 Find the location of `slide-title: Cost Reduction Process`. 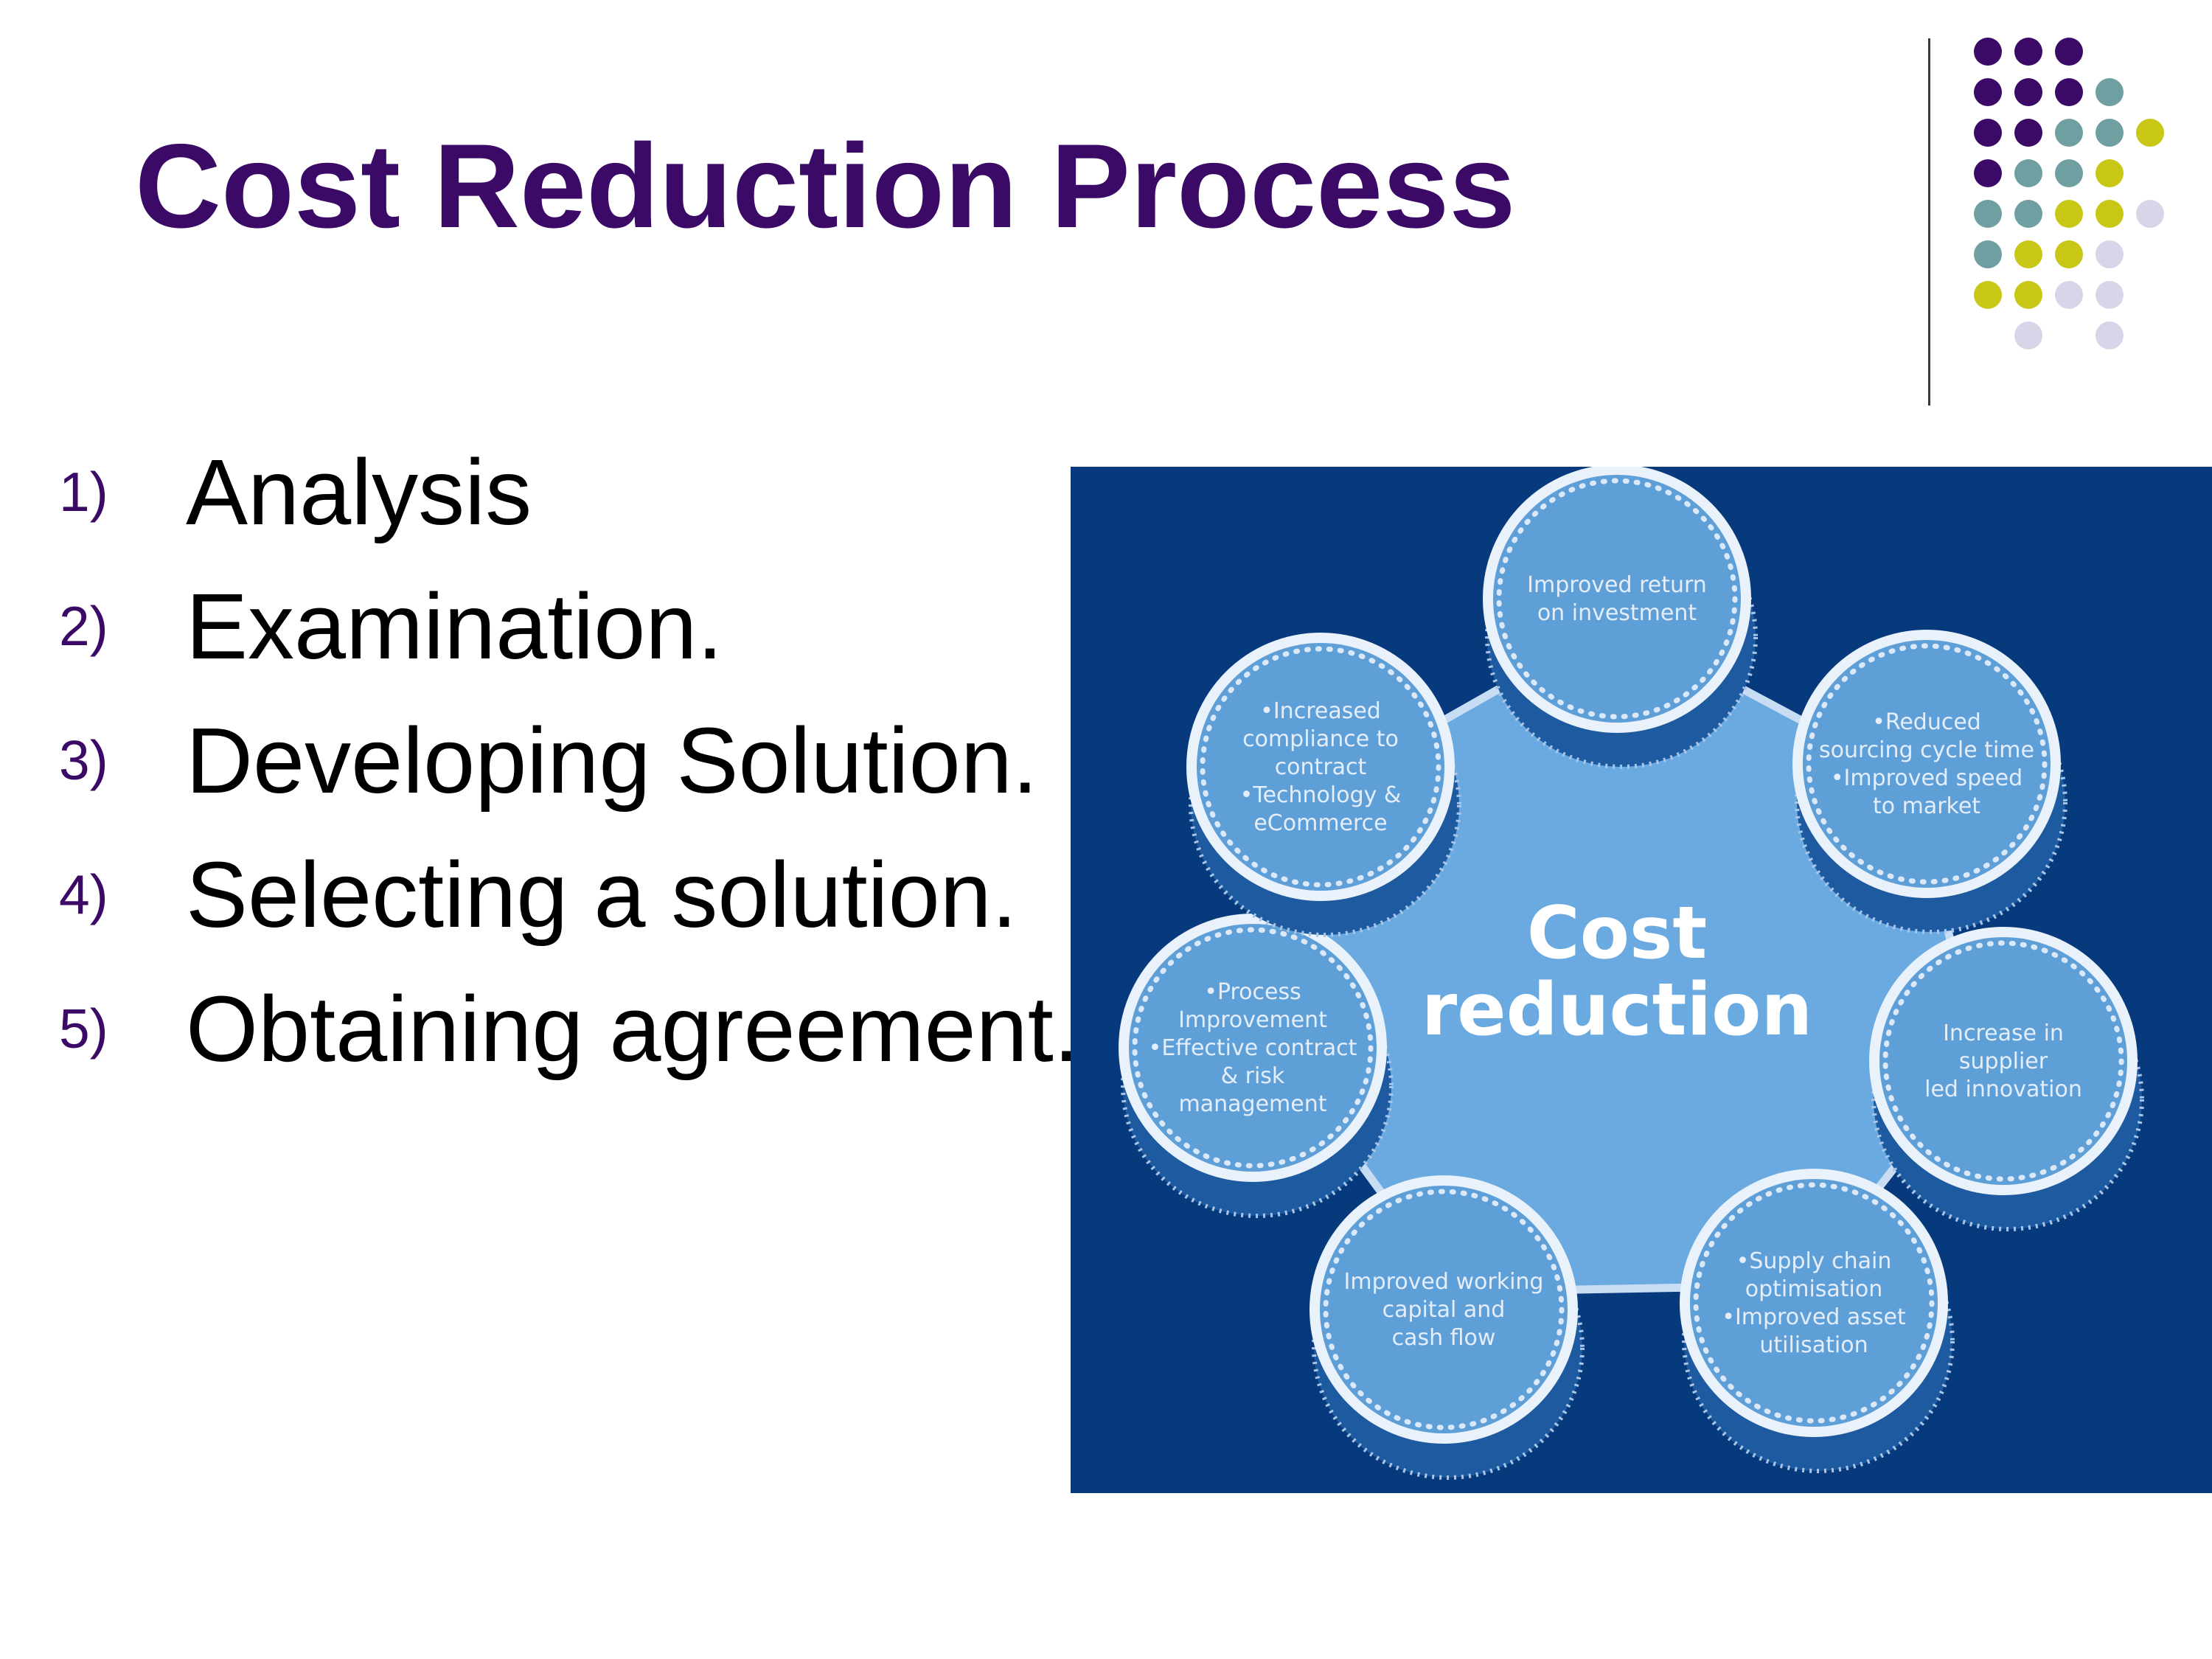

slide-title: Cost Reduction Process is located at coordinates (825, 186).